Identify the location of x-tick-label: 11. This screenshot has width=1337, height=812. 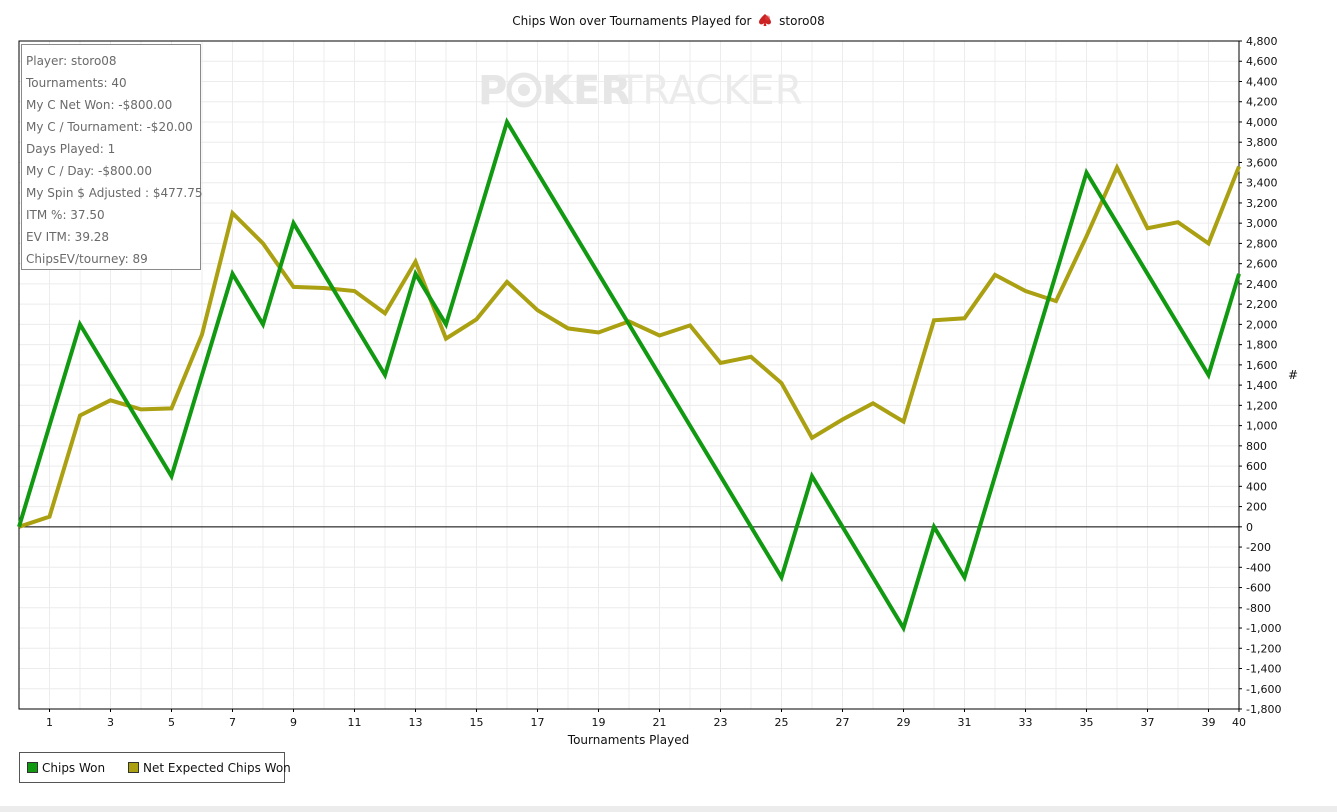
(355, 722).